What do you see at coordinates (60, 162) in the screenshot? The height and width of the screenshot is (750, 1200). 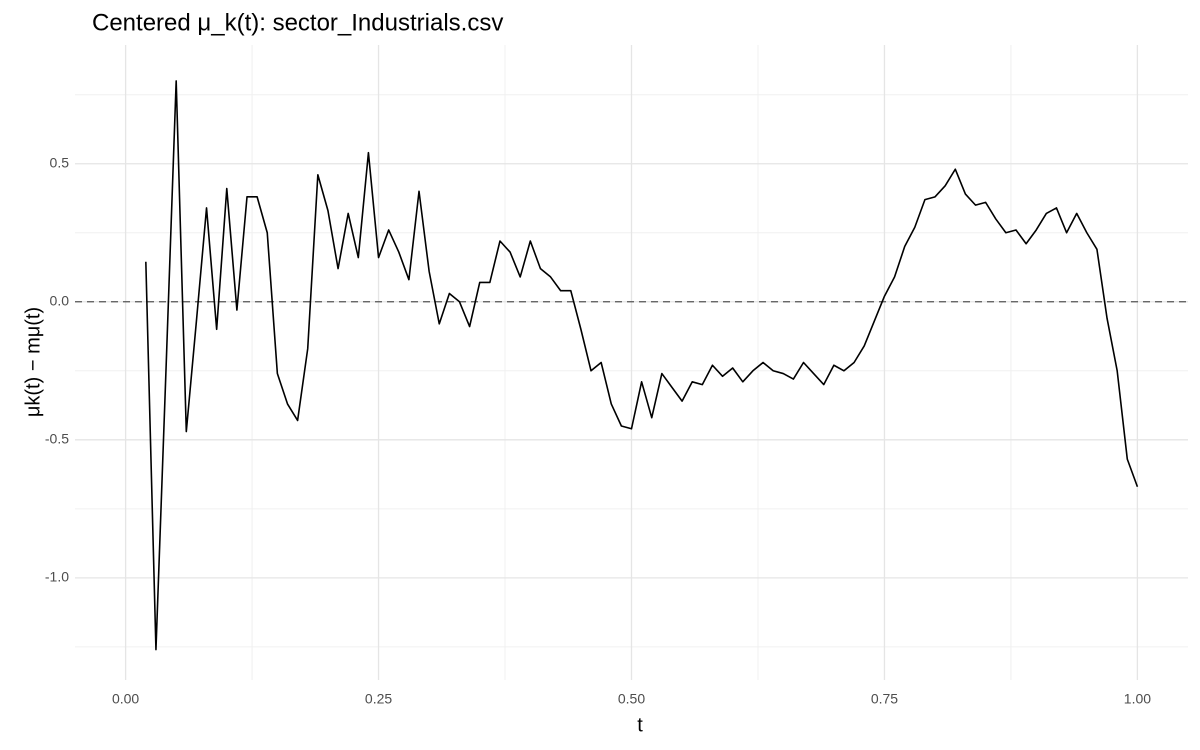 I see `y-tick-label: 0.5` at bounding box center [60, 162].